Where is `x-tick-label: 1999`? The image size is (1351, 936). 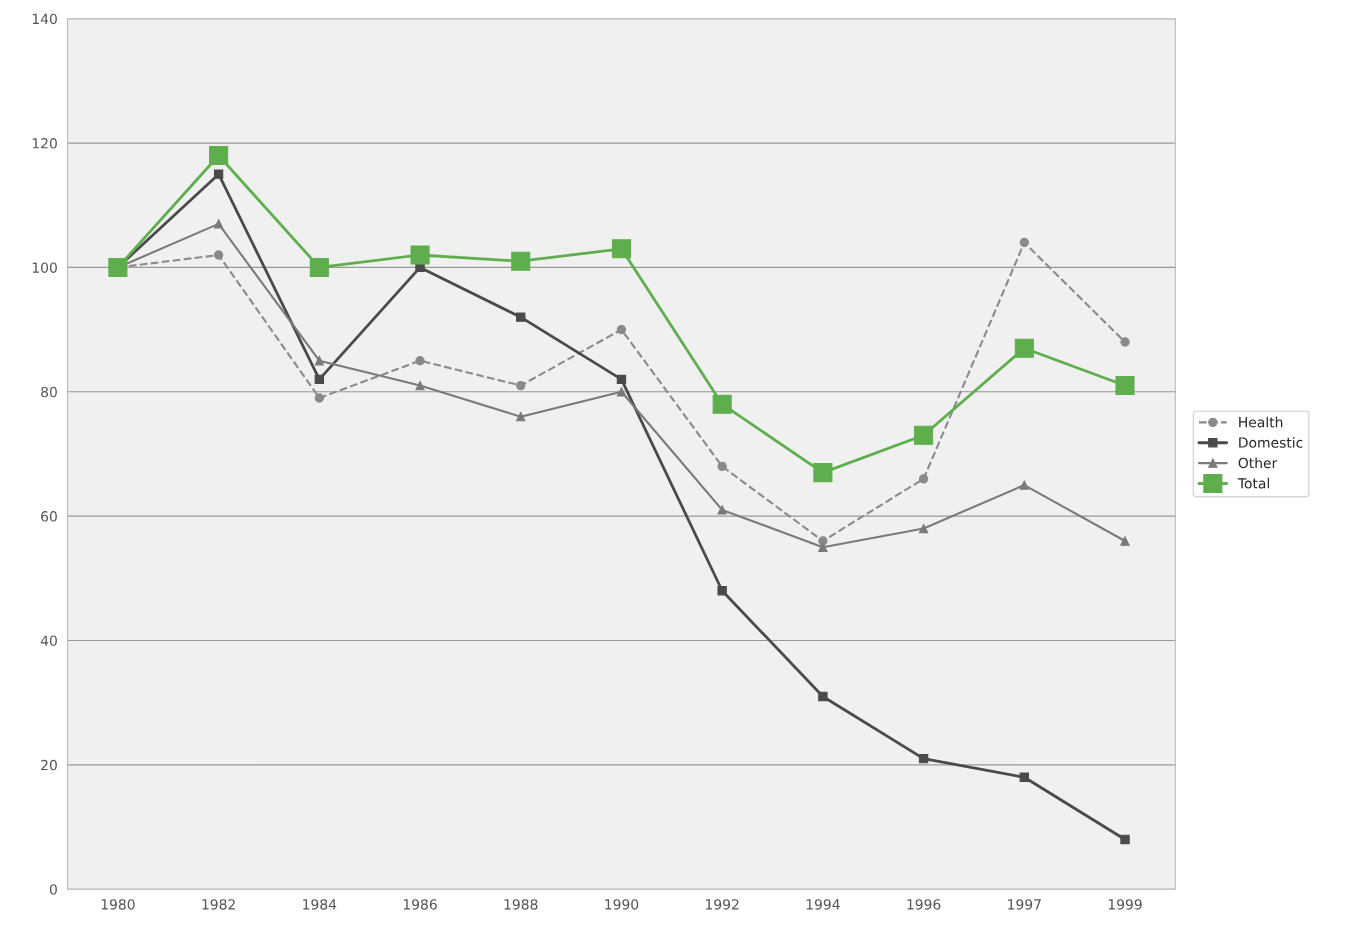
x-tick-label: 1999 is located at coordinates (1125, 904).